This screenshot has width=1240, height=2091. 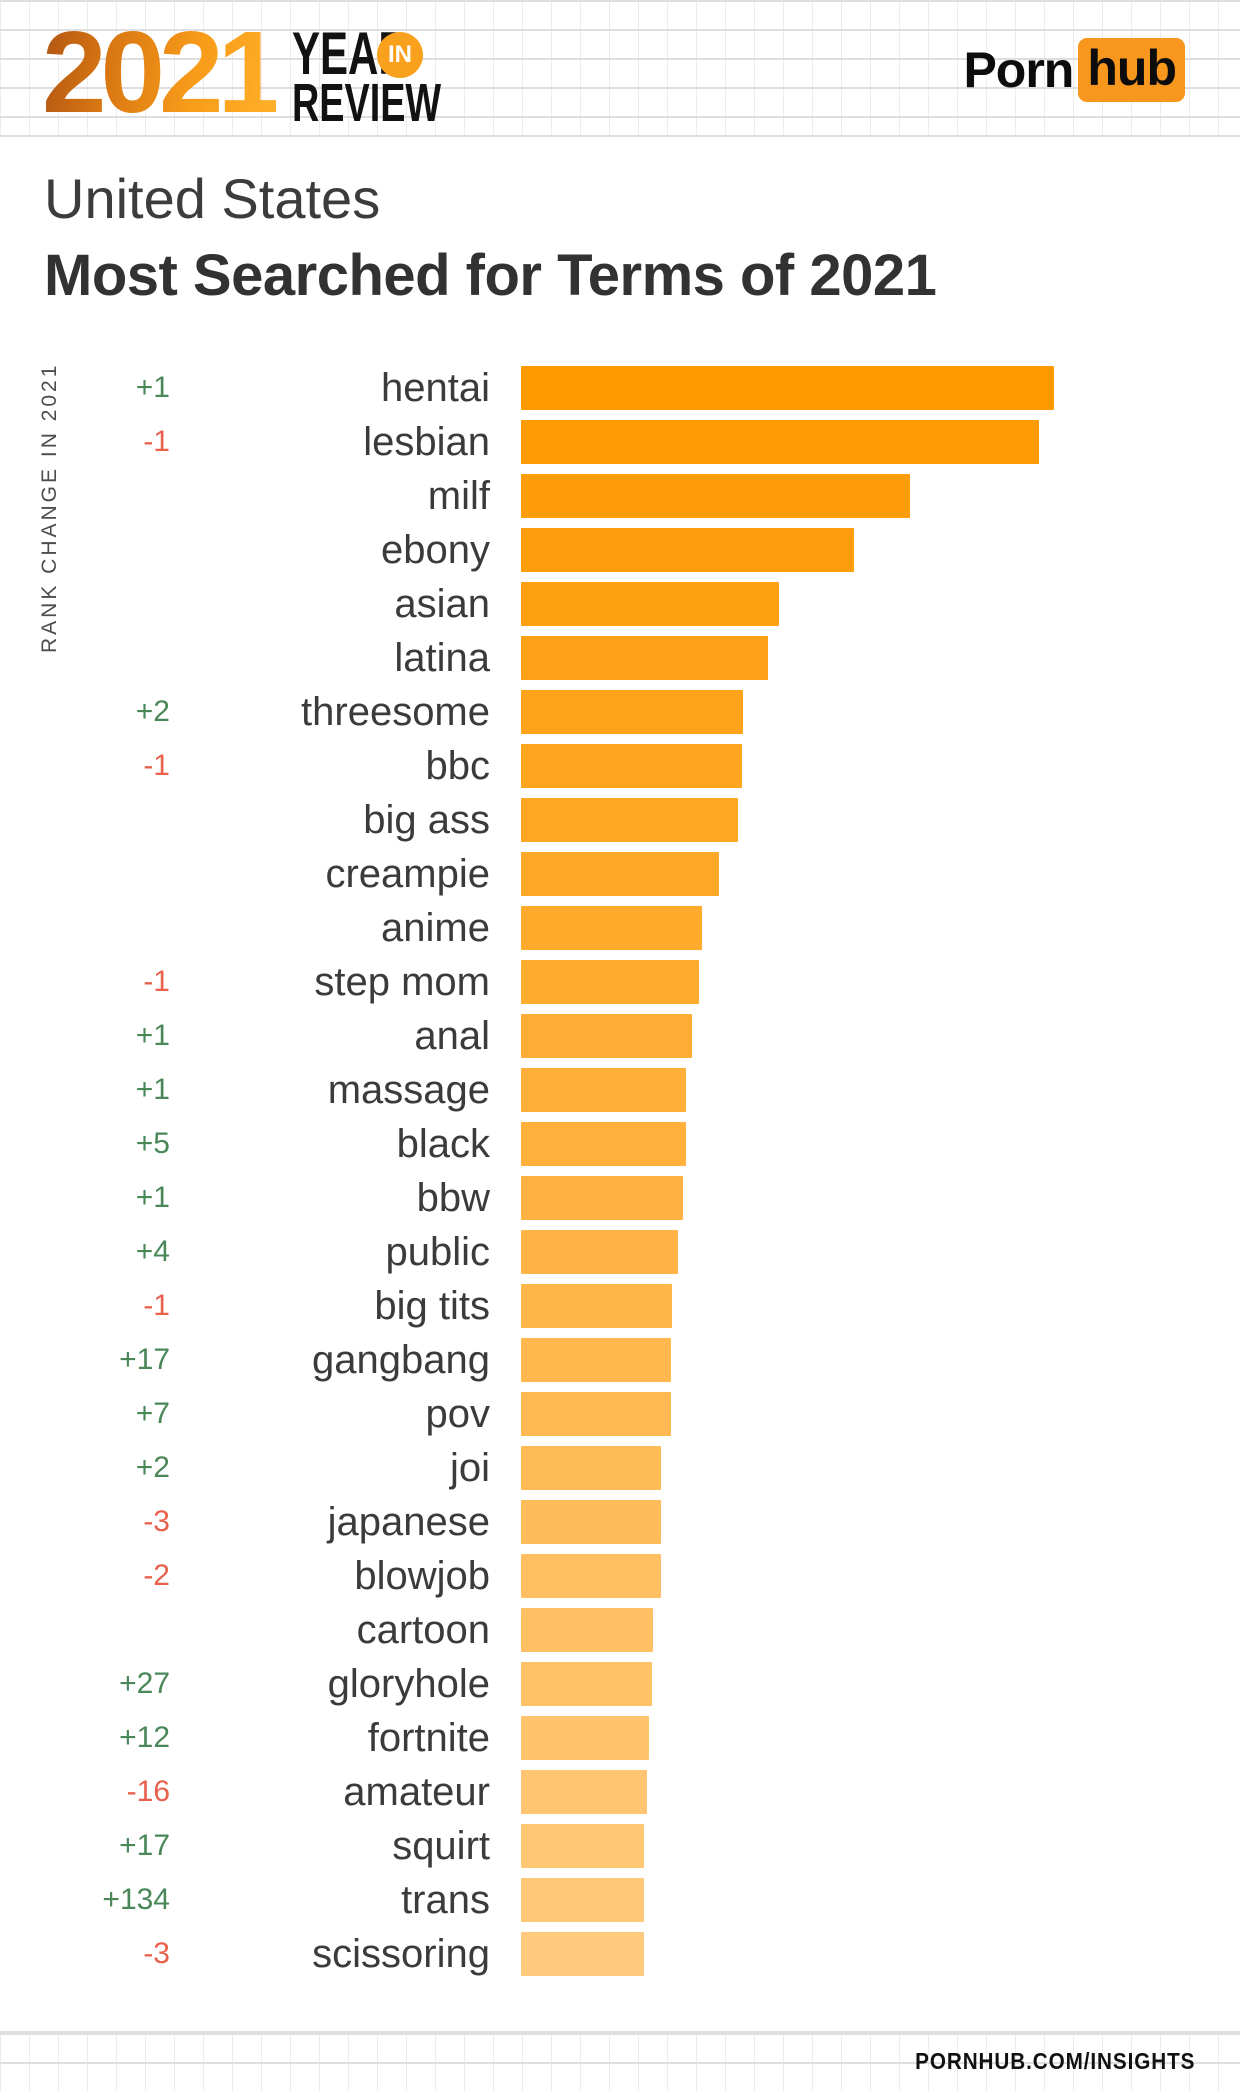 I want to click on search-term-label: squirt, so click(x=441, y=1846).